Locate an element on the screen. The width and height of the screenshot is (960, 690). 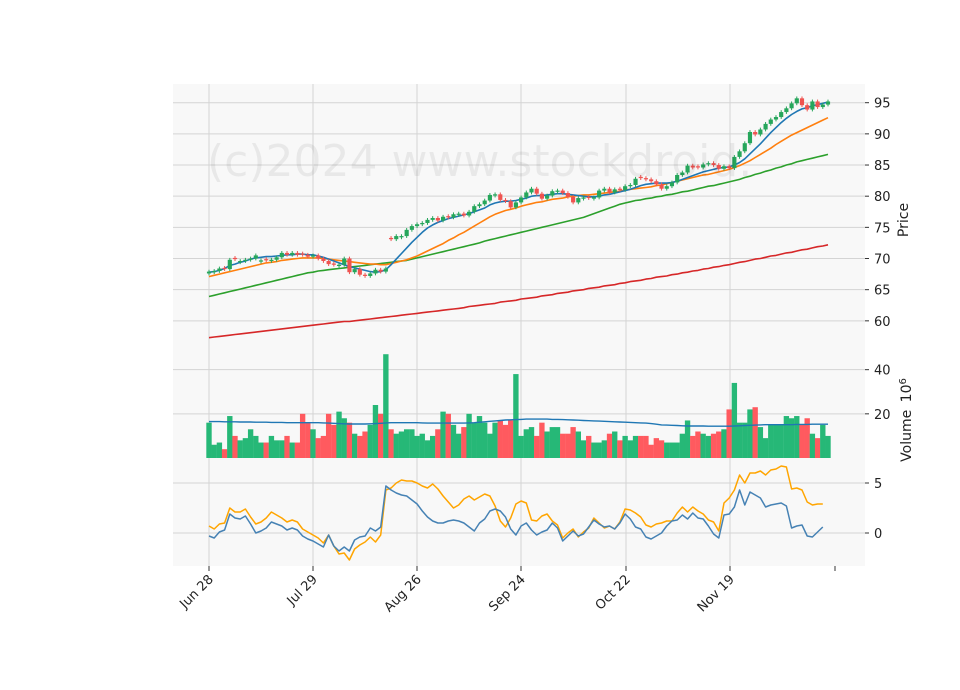
panel-background is located at coordinates (519, 512).